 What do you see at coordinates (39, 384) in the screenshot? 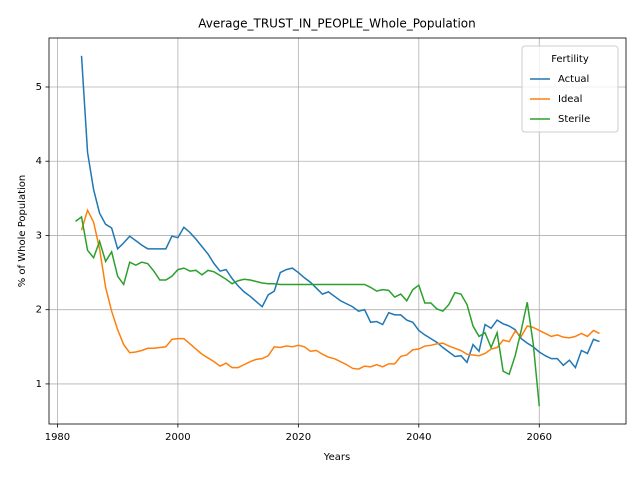
I see `y-tick-label: 1` at bounding box center [39, 384].